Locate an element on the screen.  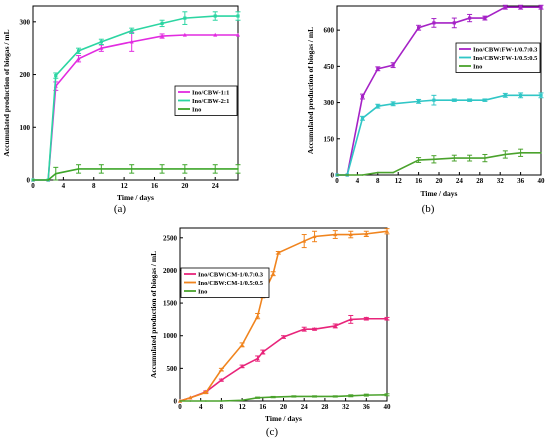
x-tick-label: 0 is located at coordinates (337, 181).